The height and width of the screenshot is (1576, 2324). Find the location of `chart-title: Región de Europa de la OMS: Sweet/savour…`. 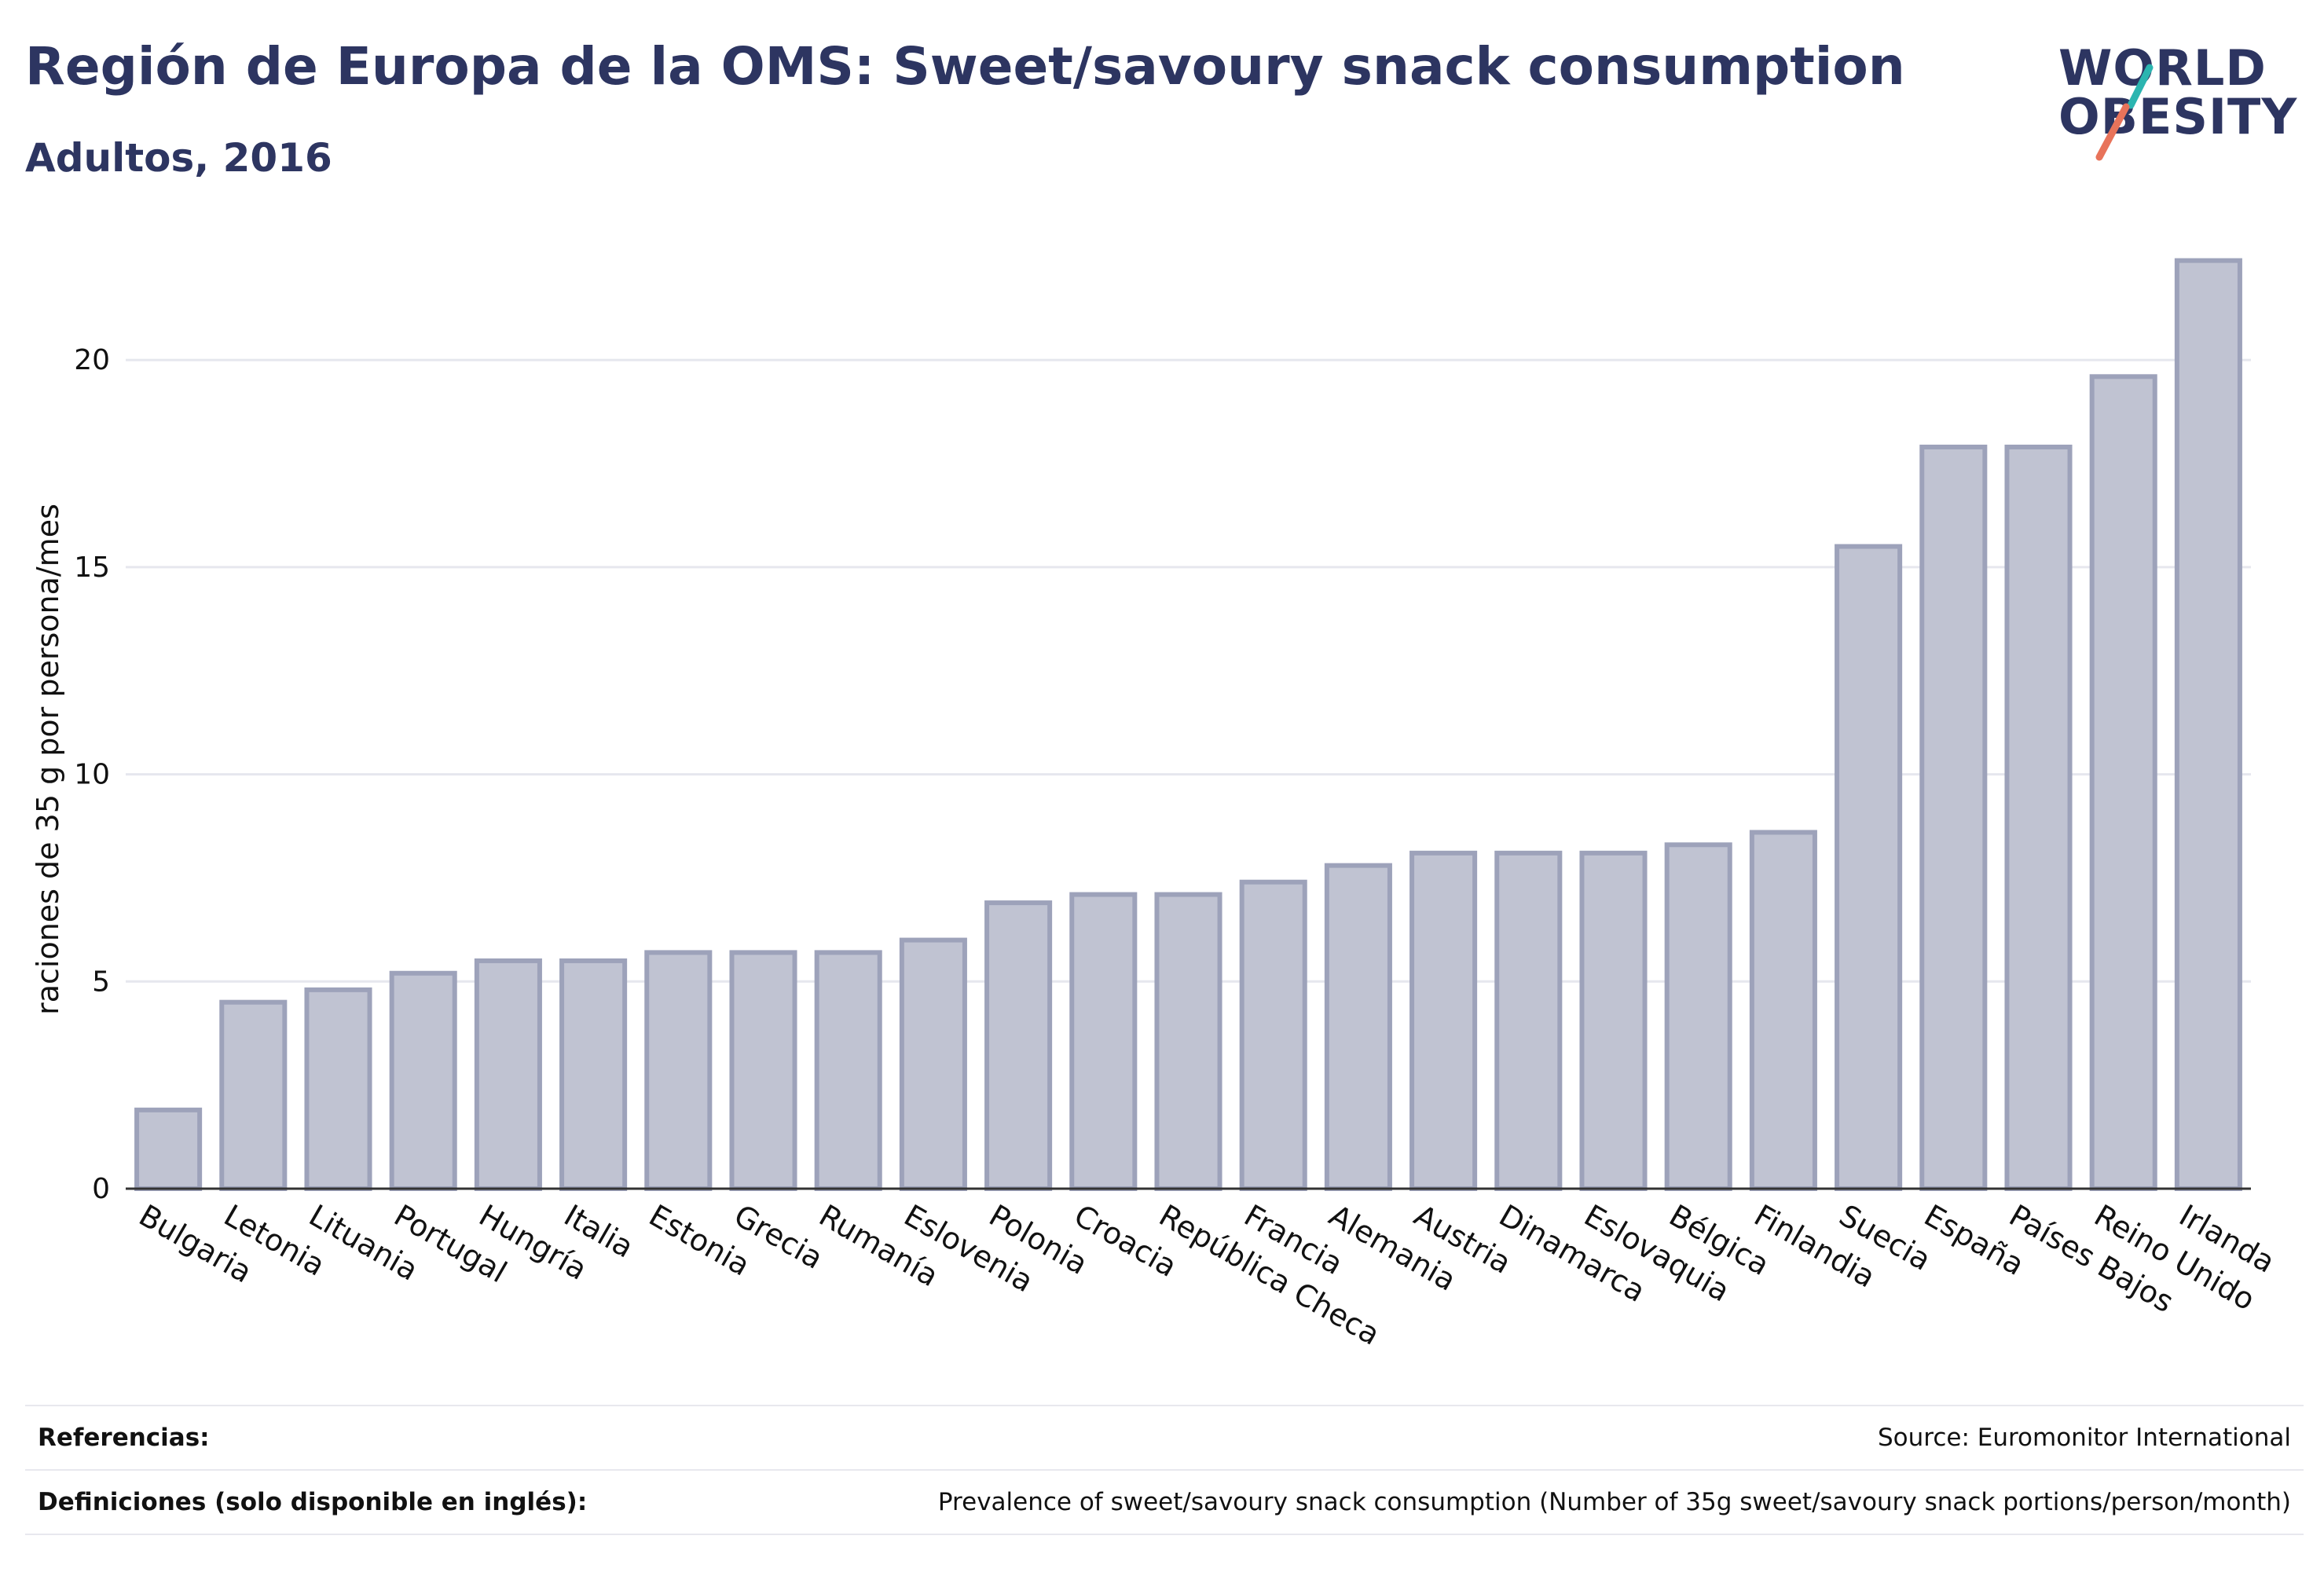

chart-title: Región de Europa de la OMS: Sweet/savour… is located at coordinates (965, 66).